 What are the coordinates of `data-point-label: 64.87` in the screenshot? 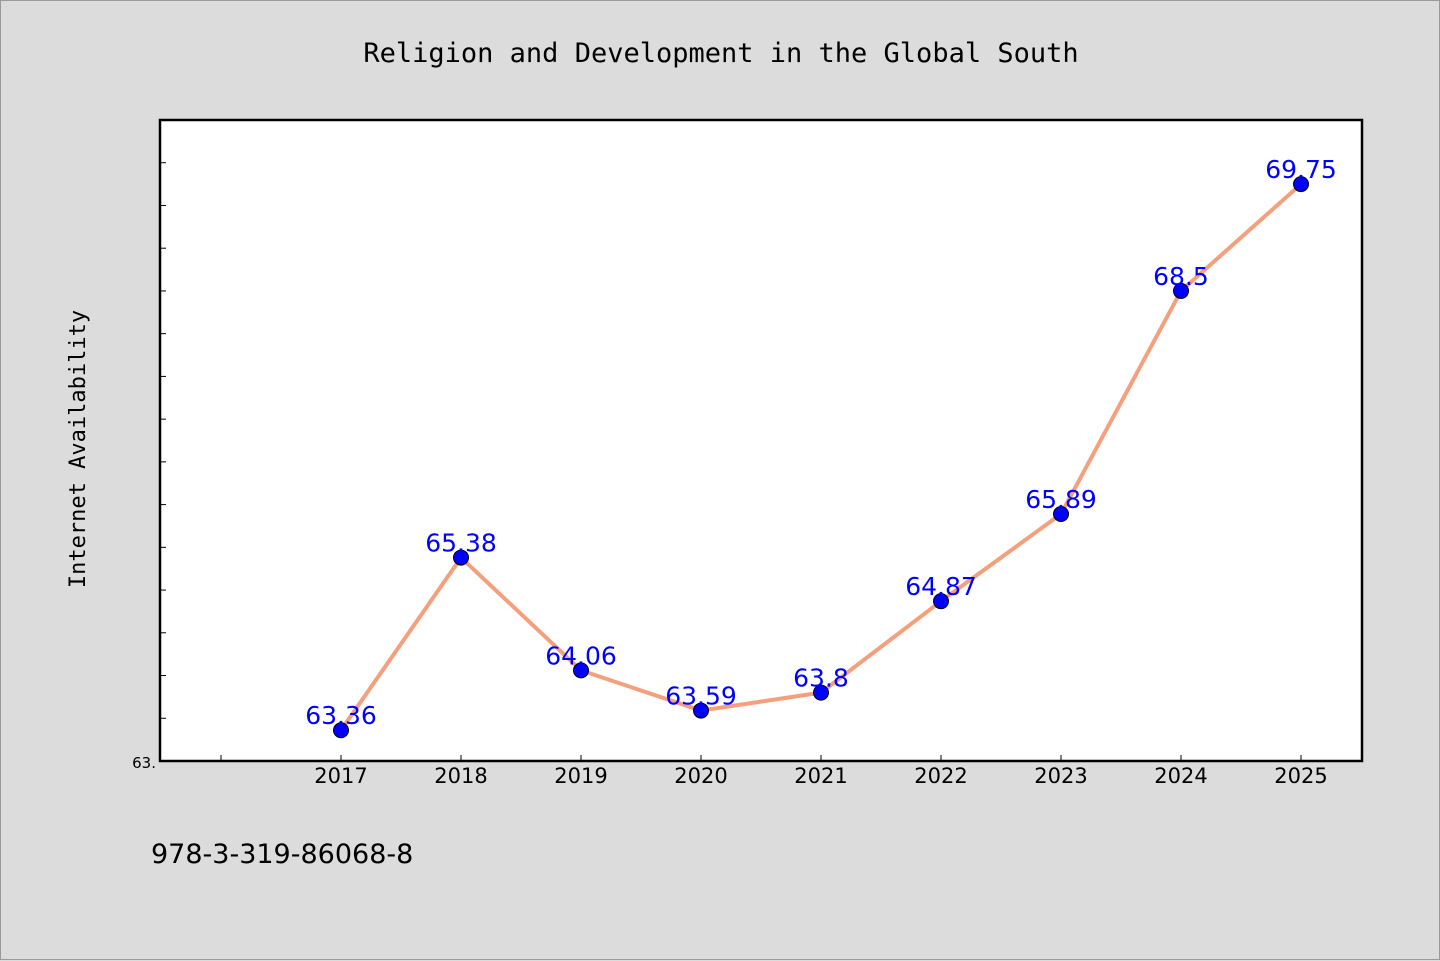 It's located at (941, 586).